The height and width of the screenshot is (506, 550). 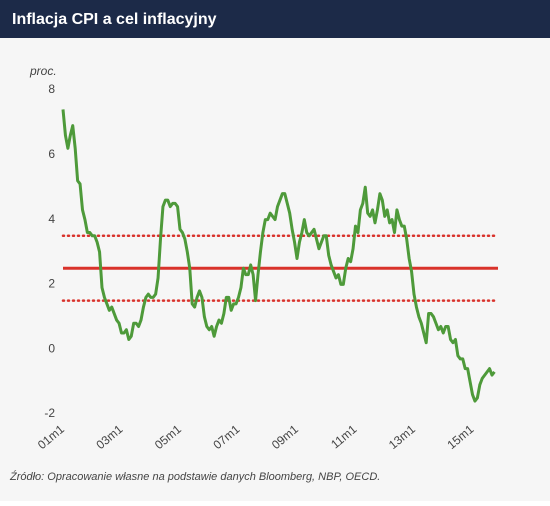 What do you see at coordinates (49, 413) in the screenshot?
I see `y-tick-label: -2` at bounding box center [49, 413].